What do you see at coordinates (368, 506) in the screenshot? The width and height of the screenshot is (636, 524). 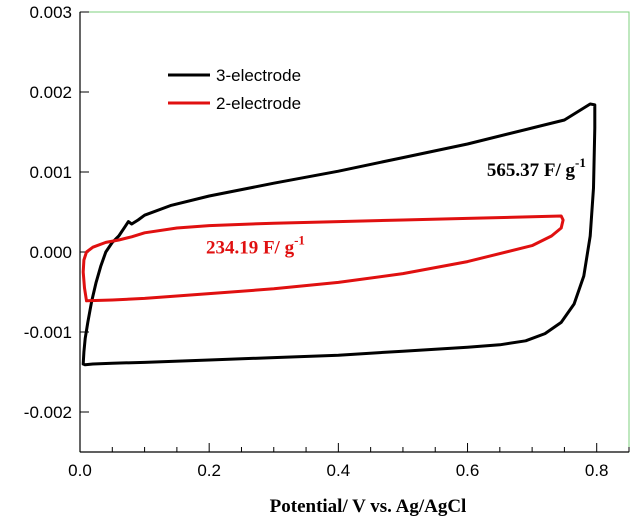 I see `x-axis-label: Potential/ V vs. Ag/AgCl` at bounding box center [368, 506].